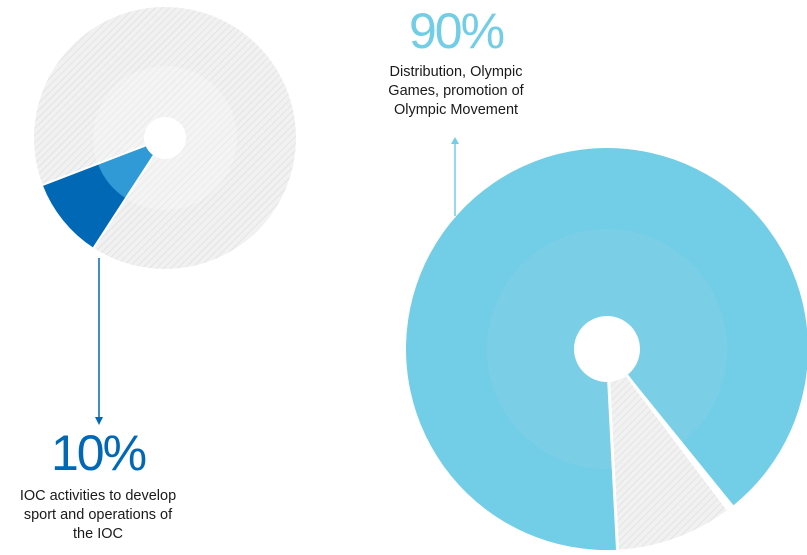  What do you see at coordinates (99, 421) in the screenshot?
I see `callout-arrow-10-percent` at bounding box center [99, 421].